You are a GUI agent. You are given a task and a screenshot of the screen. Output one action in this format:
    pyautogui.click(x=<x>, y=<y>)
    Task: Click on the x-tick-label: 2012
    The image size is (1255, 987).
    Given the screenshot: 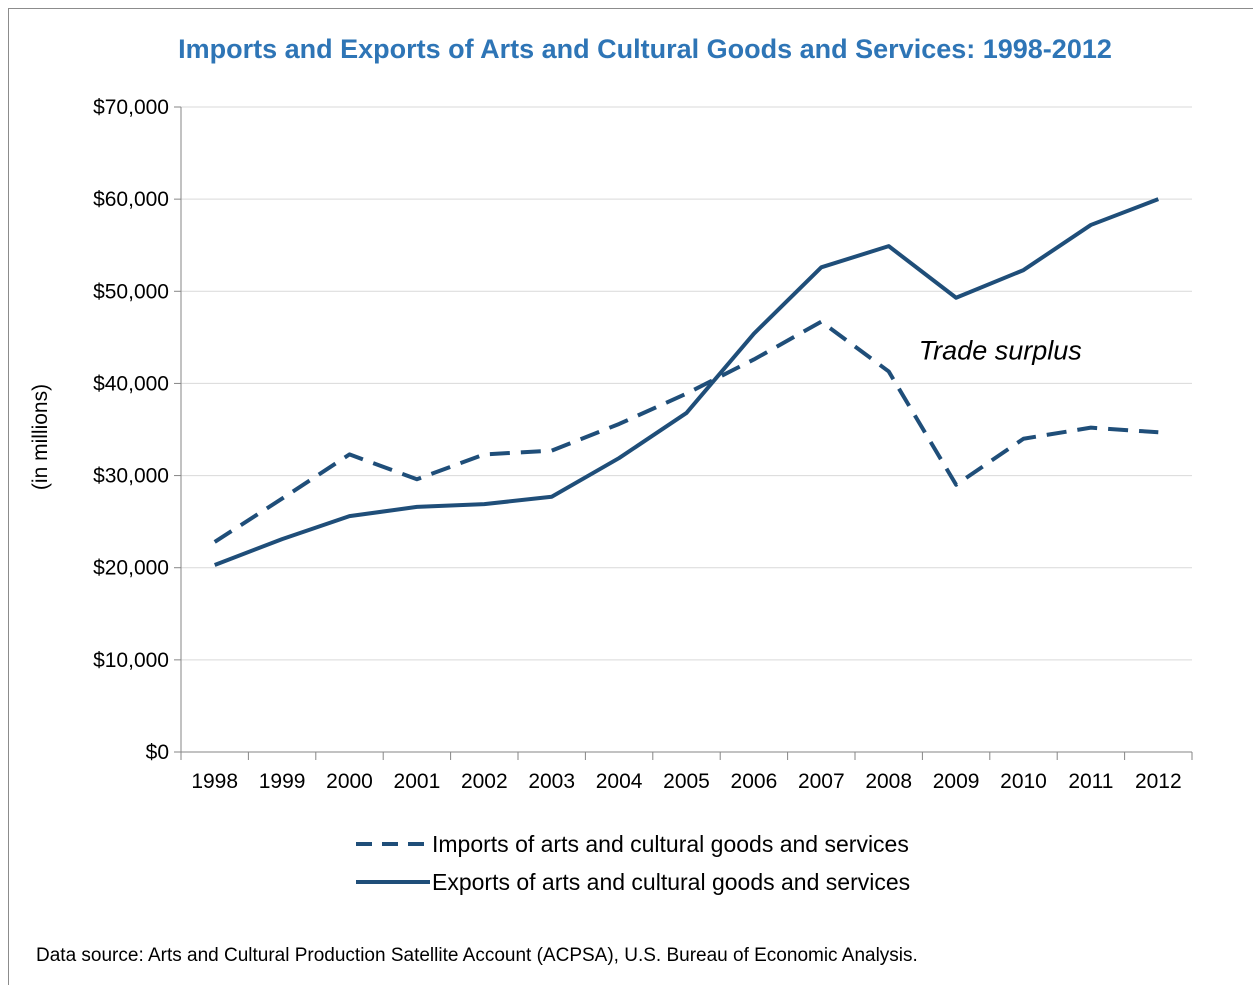 What is the action you would take?
    pyautogui.click(x=1158, y=781)
    